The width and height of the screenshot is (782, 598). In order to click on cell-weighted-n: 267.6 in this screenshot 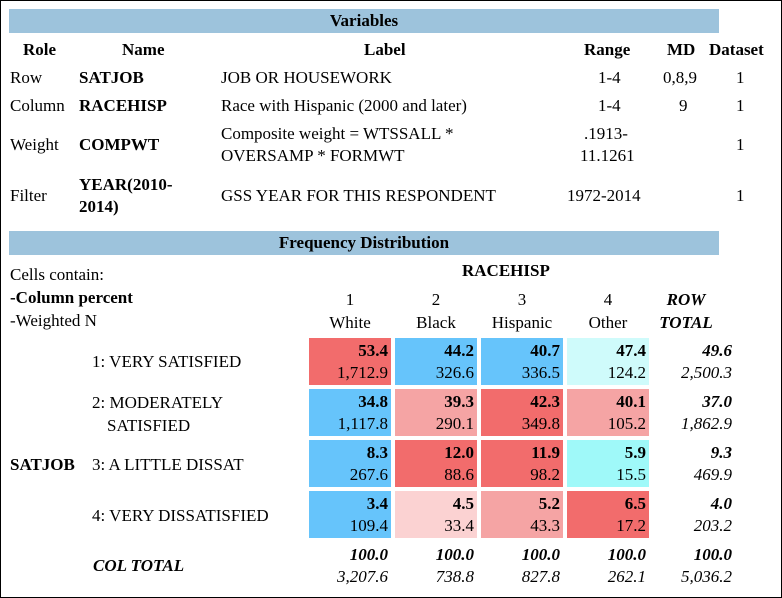, I will do `click(368, 474)`.